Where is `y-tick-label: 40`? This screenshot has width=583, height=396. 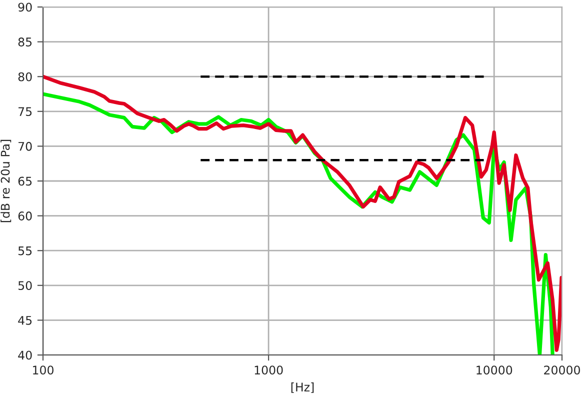 y-tick-label: 40 is located at coordinates (25, 355).